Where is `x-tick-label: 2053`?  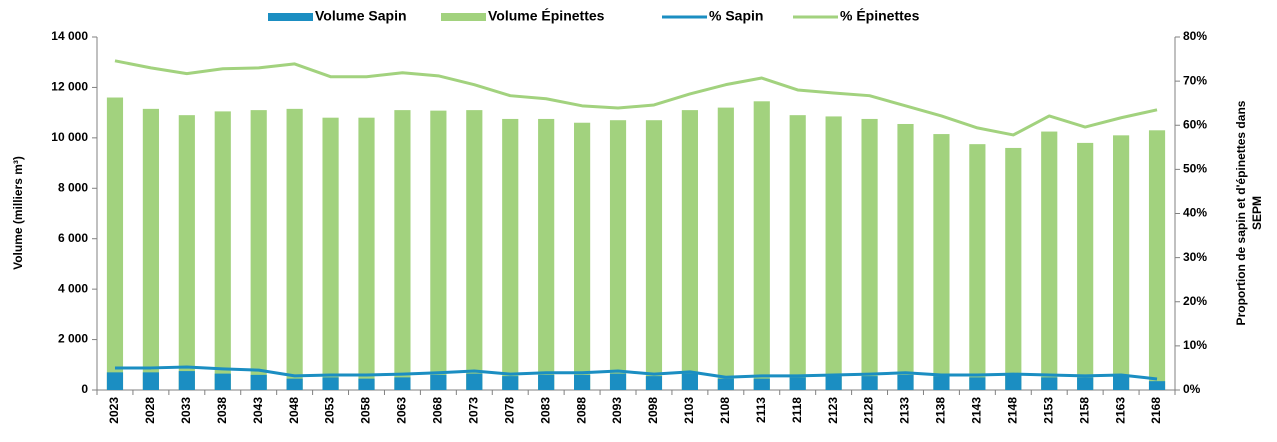 x-tick-label: 2053 is located at coordinates (330, 410).